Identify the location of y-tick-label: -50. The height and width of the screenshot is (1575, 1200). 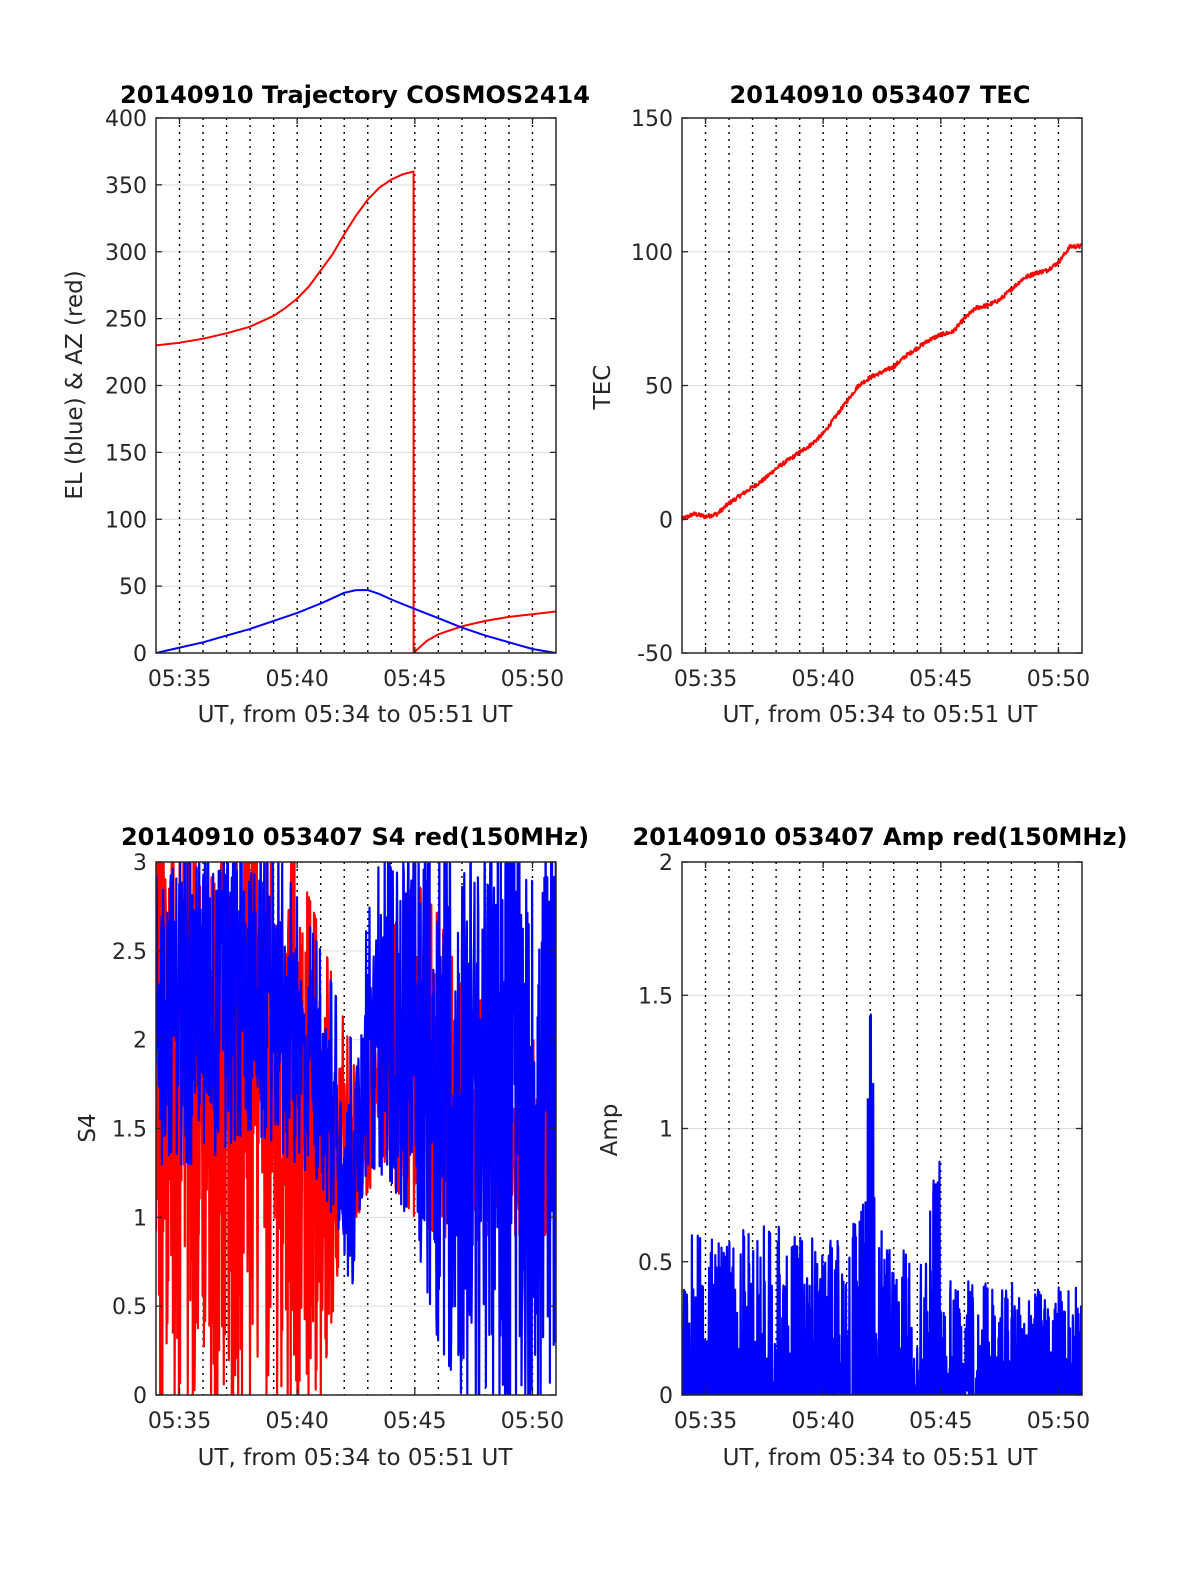
(655, 654).